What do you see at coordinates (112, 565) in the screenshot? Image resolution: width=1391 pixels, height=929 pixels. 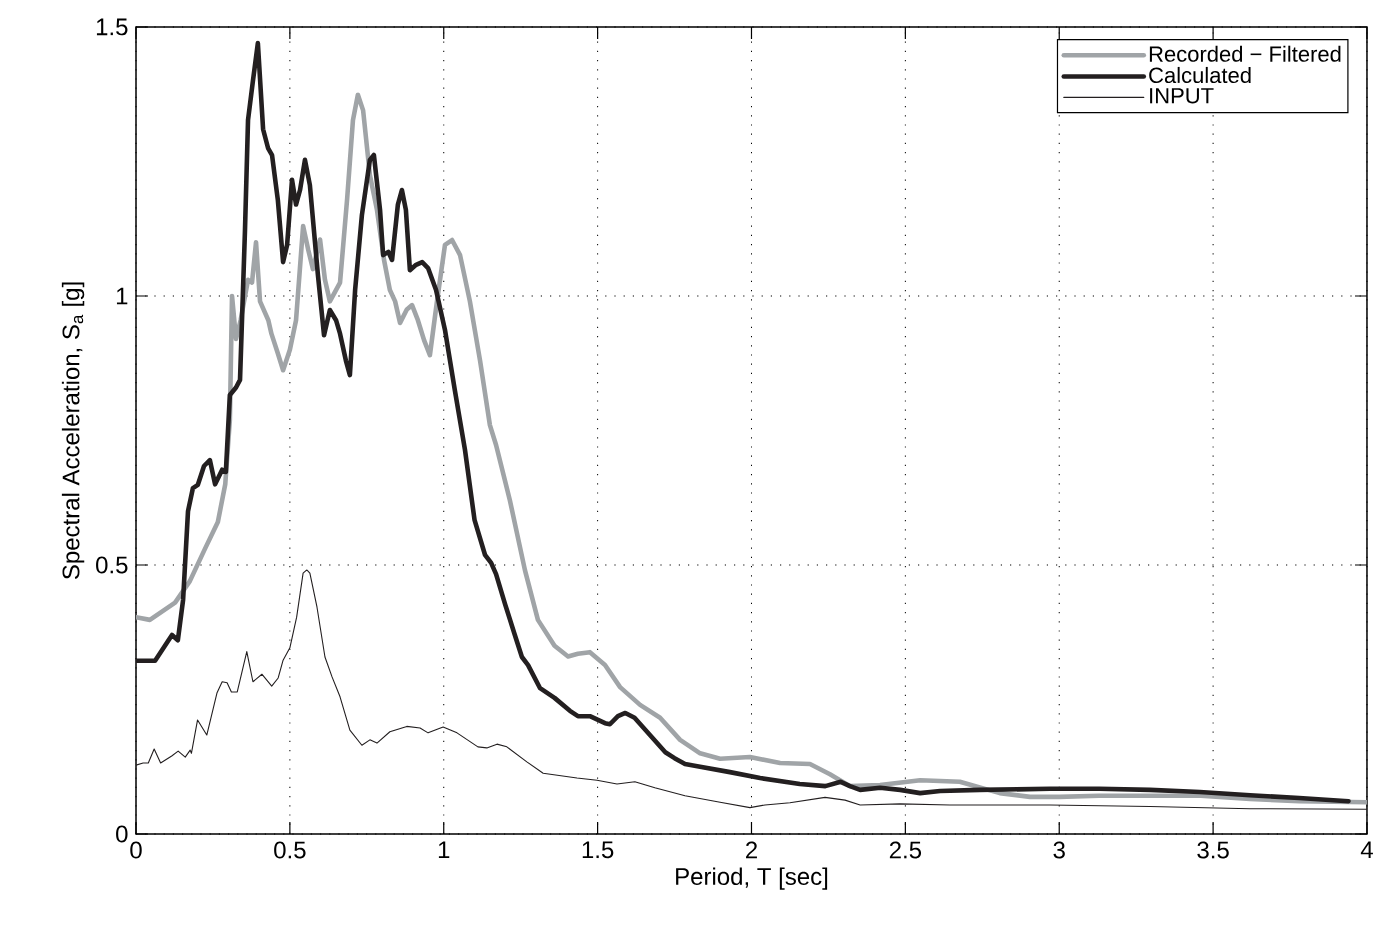 I see `y-tick-label: 0.5` at bounding box center [112, 565].